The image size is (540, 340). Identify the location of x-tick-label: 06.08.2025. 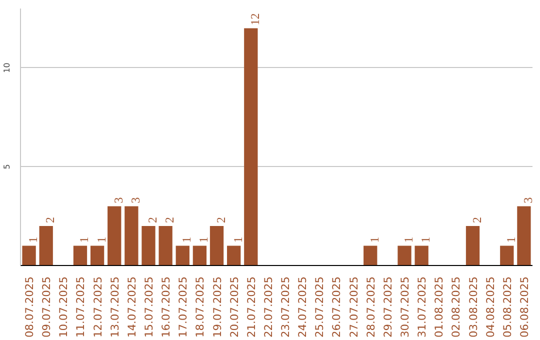
(524, 307).